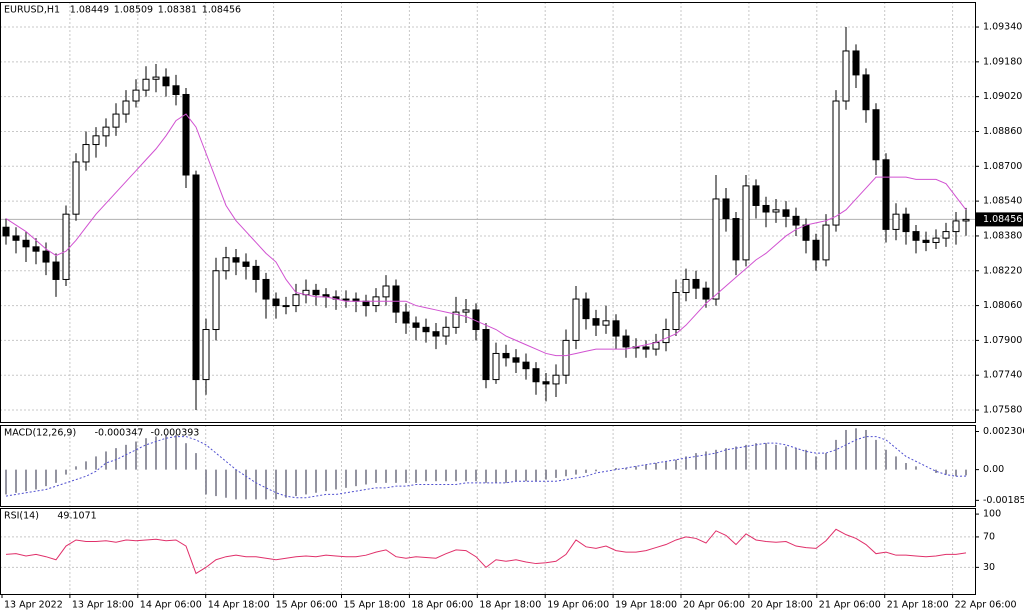 Image resolution: width=1024 pixels, height=613 pixels. I want to click on header-value: -0.000347, so click(119, 433).